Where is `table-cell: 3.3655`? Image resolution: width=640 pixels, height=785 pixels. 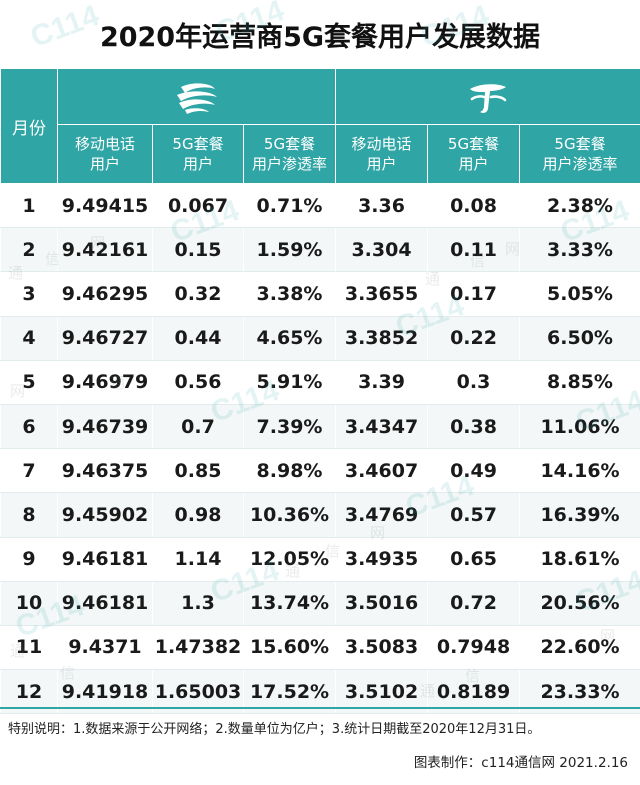 table-cell: 3.3655 is located at coordinates (382, 294).